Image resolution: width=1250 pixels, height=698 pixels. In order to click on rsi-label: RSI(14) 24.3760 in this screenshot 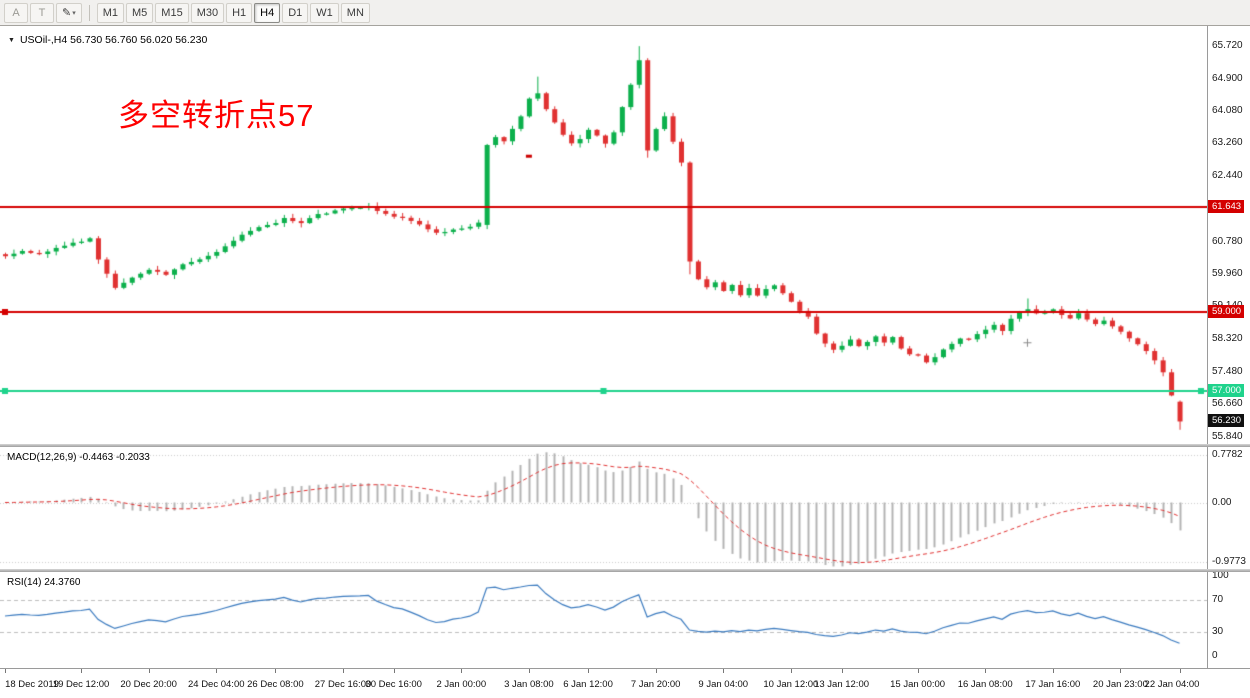, I will do `click(44, 582)`.